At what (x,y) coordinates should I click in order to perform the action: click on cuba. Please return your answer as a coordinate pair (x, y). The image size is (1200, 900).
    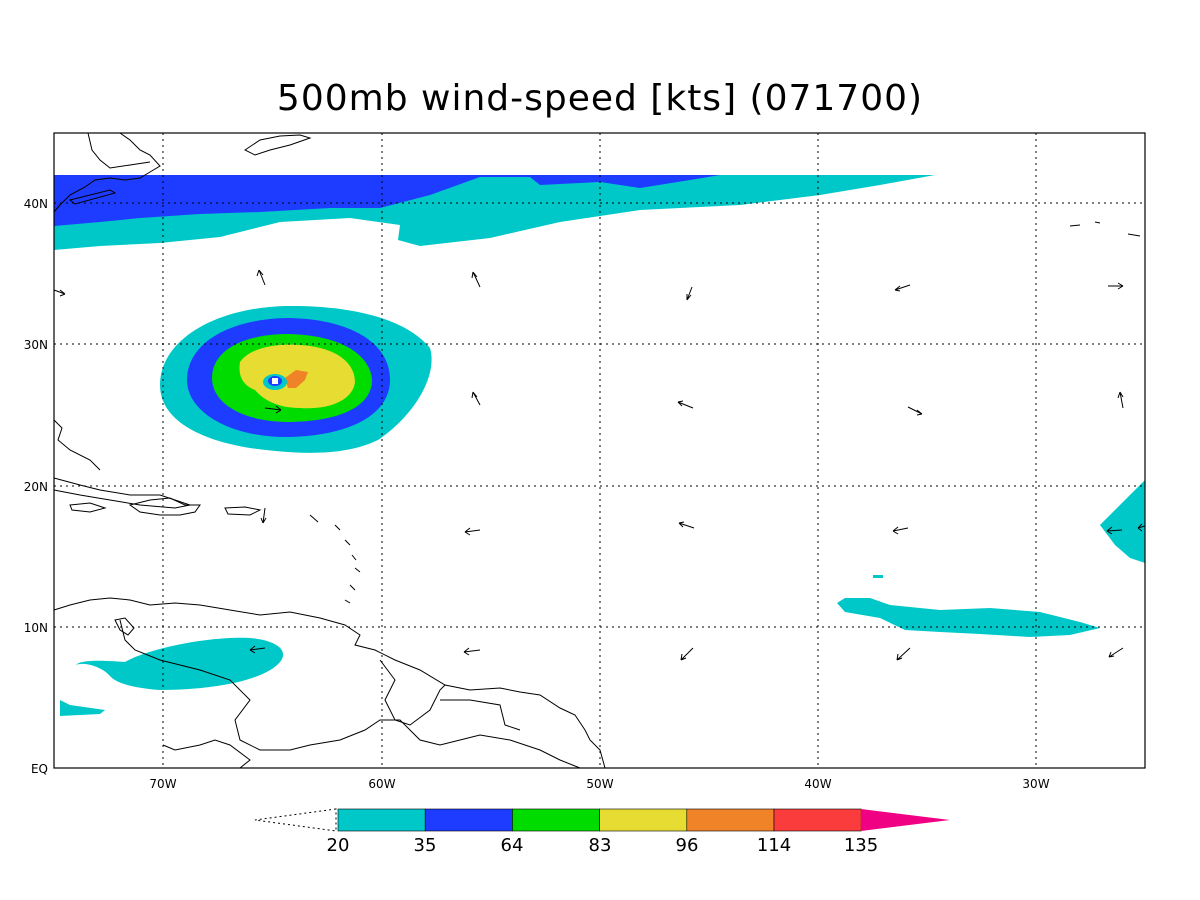
    Looking at the image, I should click on (122, 493).